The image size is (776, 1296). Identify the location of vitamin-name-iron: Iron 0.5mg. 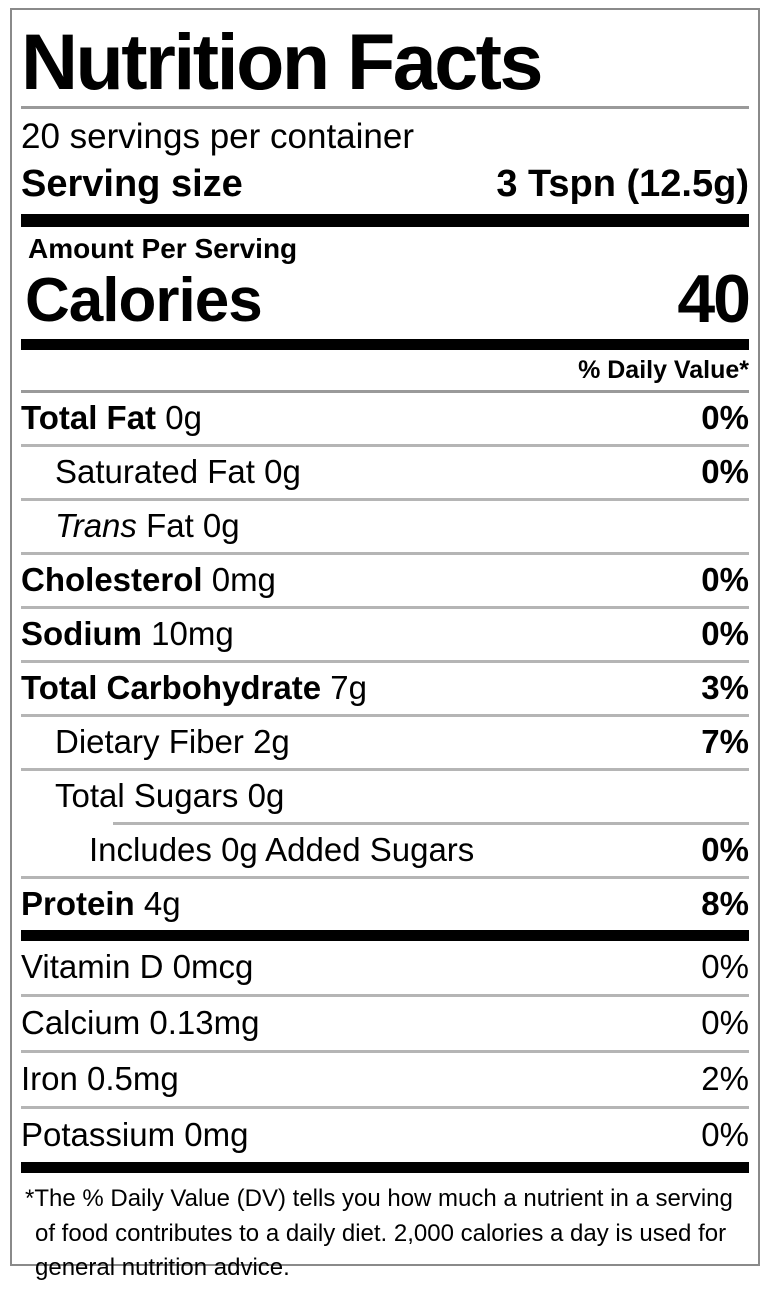
(100, 1078).